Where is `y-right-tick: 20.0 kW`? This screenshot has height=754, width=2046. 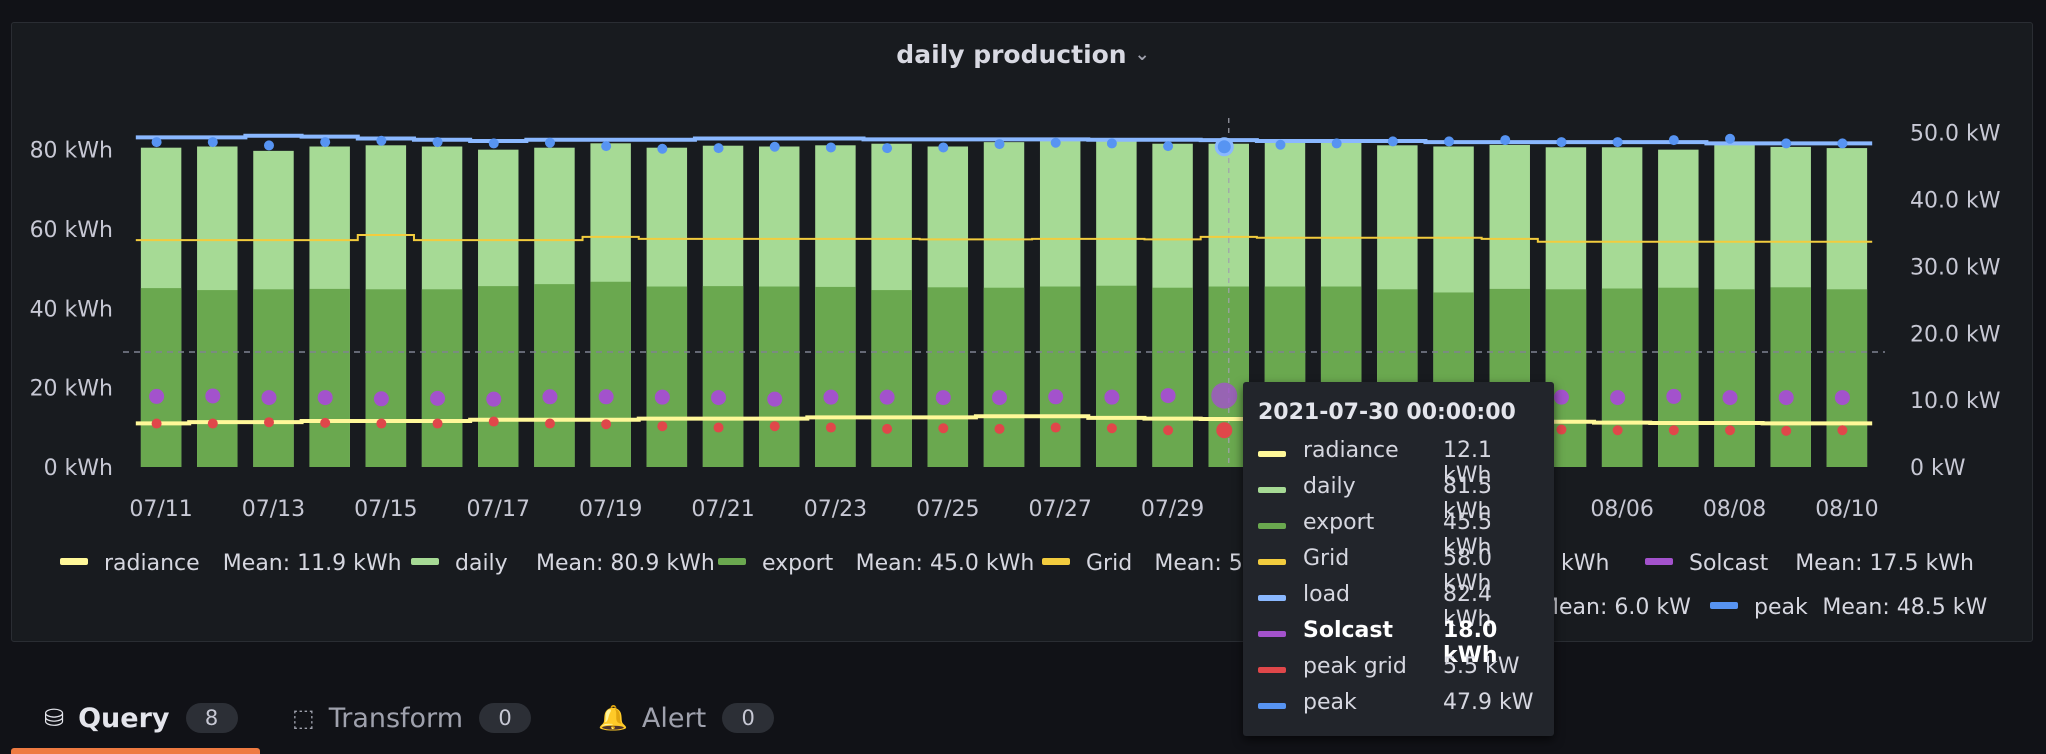
y-right-tick: 20.0 kW is located at coordinates (1955, 334).